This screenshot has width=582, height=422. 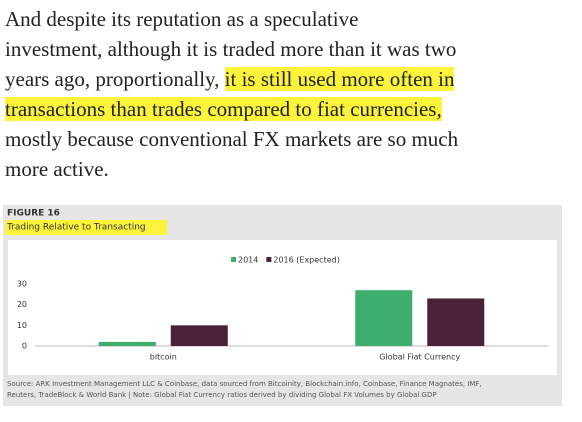 What do you see at coordinates (24, 346) in the screenshot?
I see `y-tick-label: 0` at bounding box center [24, 346].